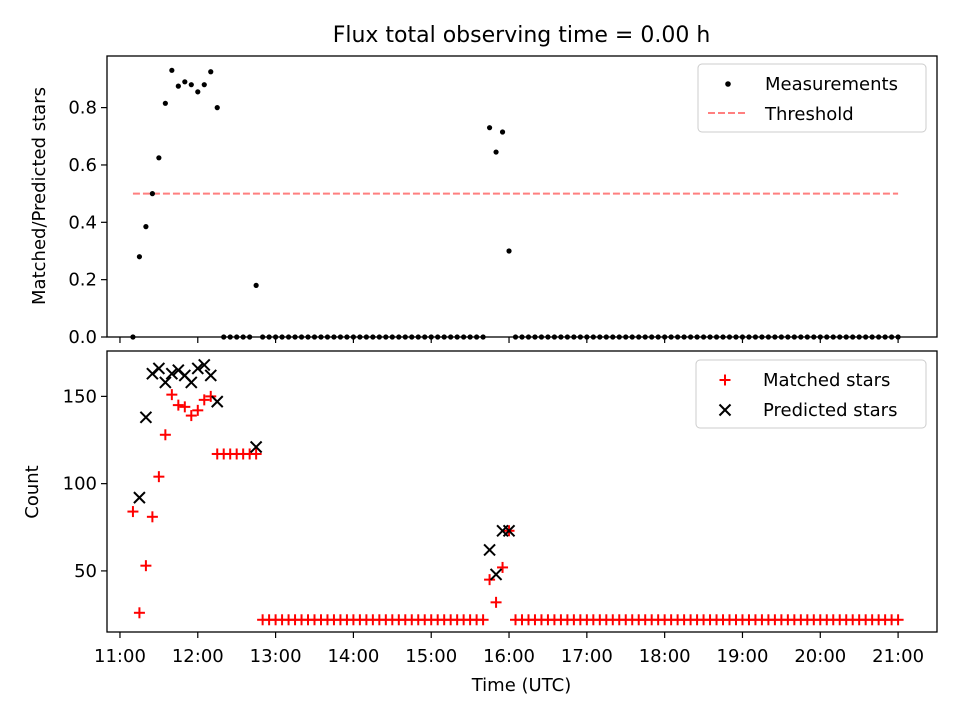 This screenshot has height=720, width=960. What do you see at coordinates (521, 685) in the screenshot?
I see `x-axis-label: Time (UTC)` at bounding box center [521, 685].